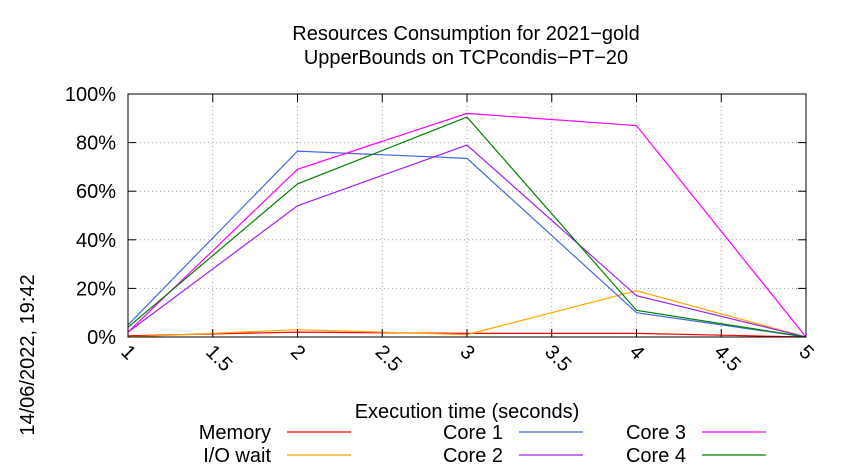 The width and height of the screenshot is (850, 475). I want to click on x-tick-label: 2, so click(297, 352).